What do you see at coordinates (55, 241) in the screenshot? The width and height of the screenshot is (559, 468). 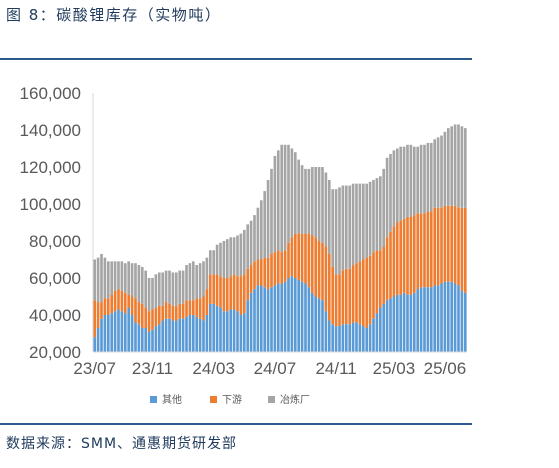 I see `y-tick-label: 80,000` at bounding box center [55, 241].